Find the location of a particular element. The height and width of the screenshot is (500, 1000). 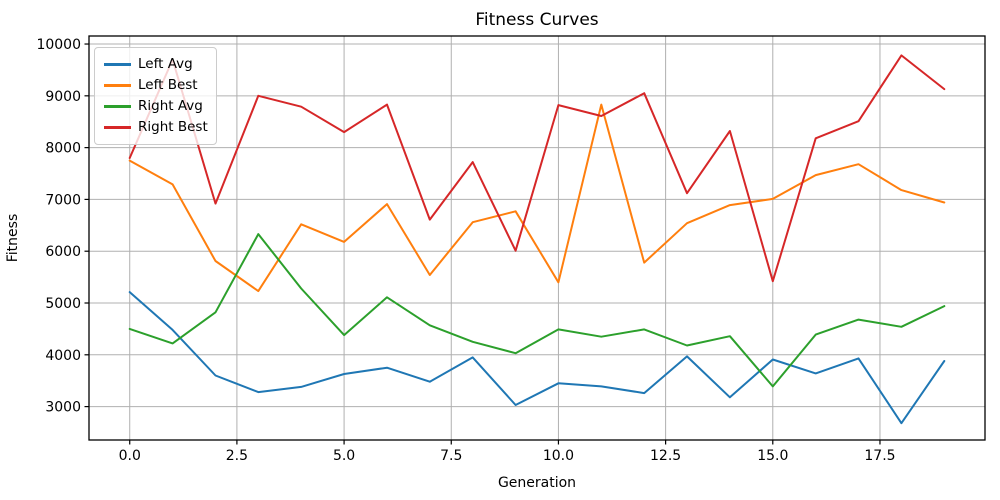

y-tick-label: 8000 is located at coordinates (63, 149).